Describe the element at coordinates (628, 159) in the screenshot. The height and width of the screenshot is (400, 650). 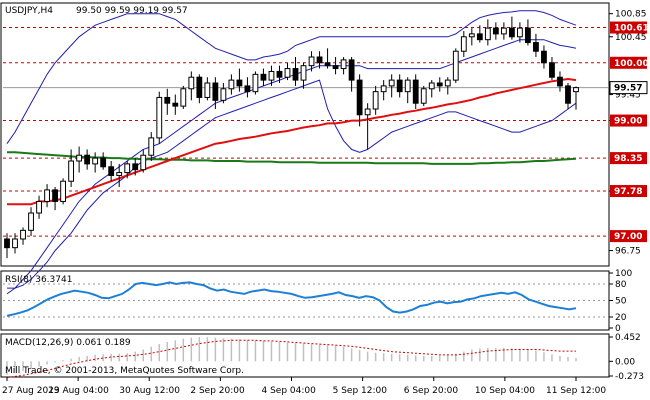
I see `level-tag-label: 98.35` at that location.